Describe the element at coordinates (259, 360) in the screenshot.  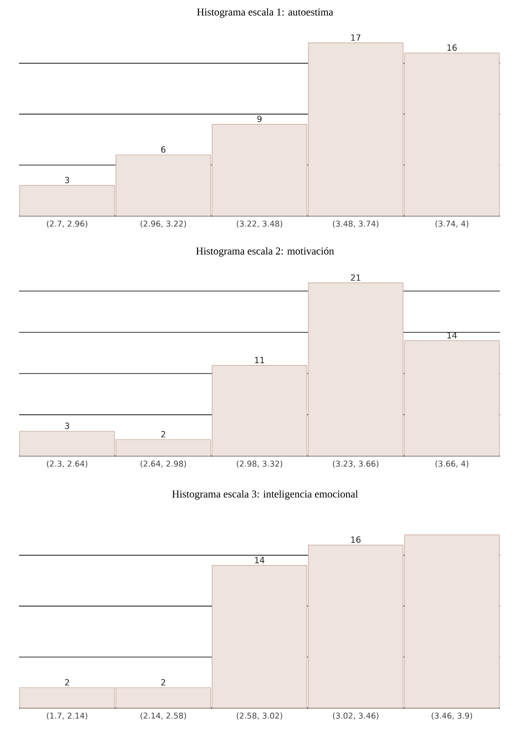
I see `data-label: 11` at that location.